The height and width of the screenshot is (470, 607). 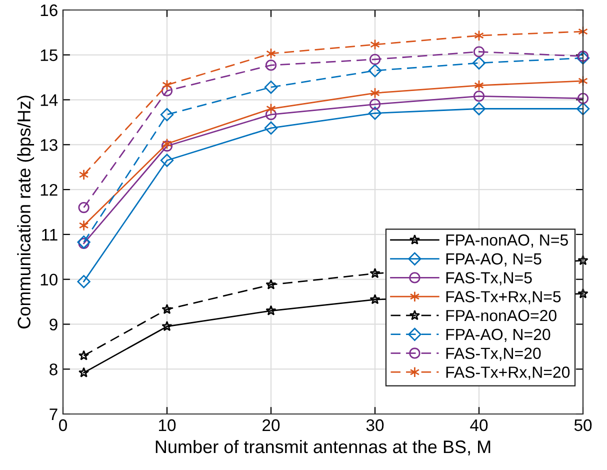 I want to click on legend-label: FPA-AO, N=5, so click(x=494, y=259).